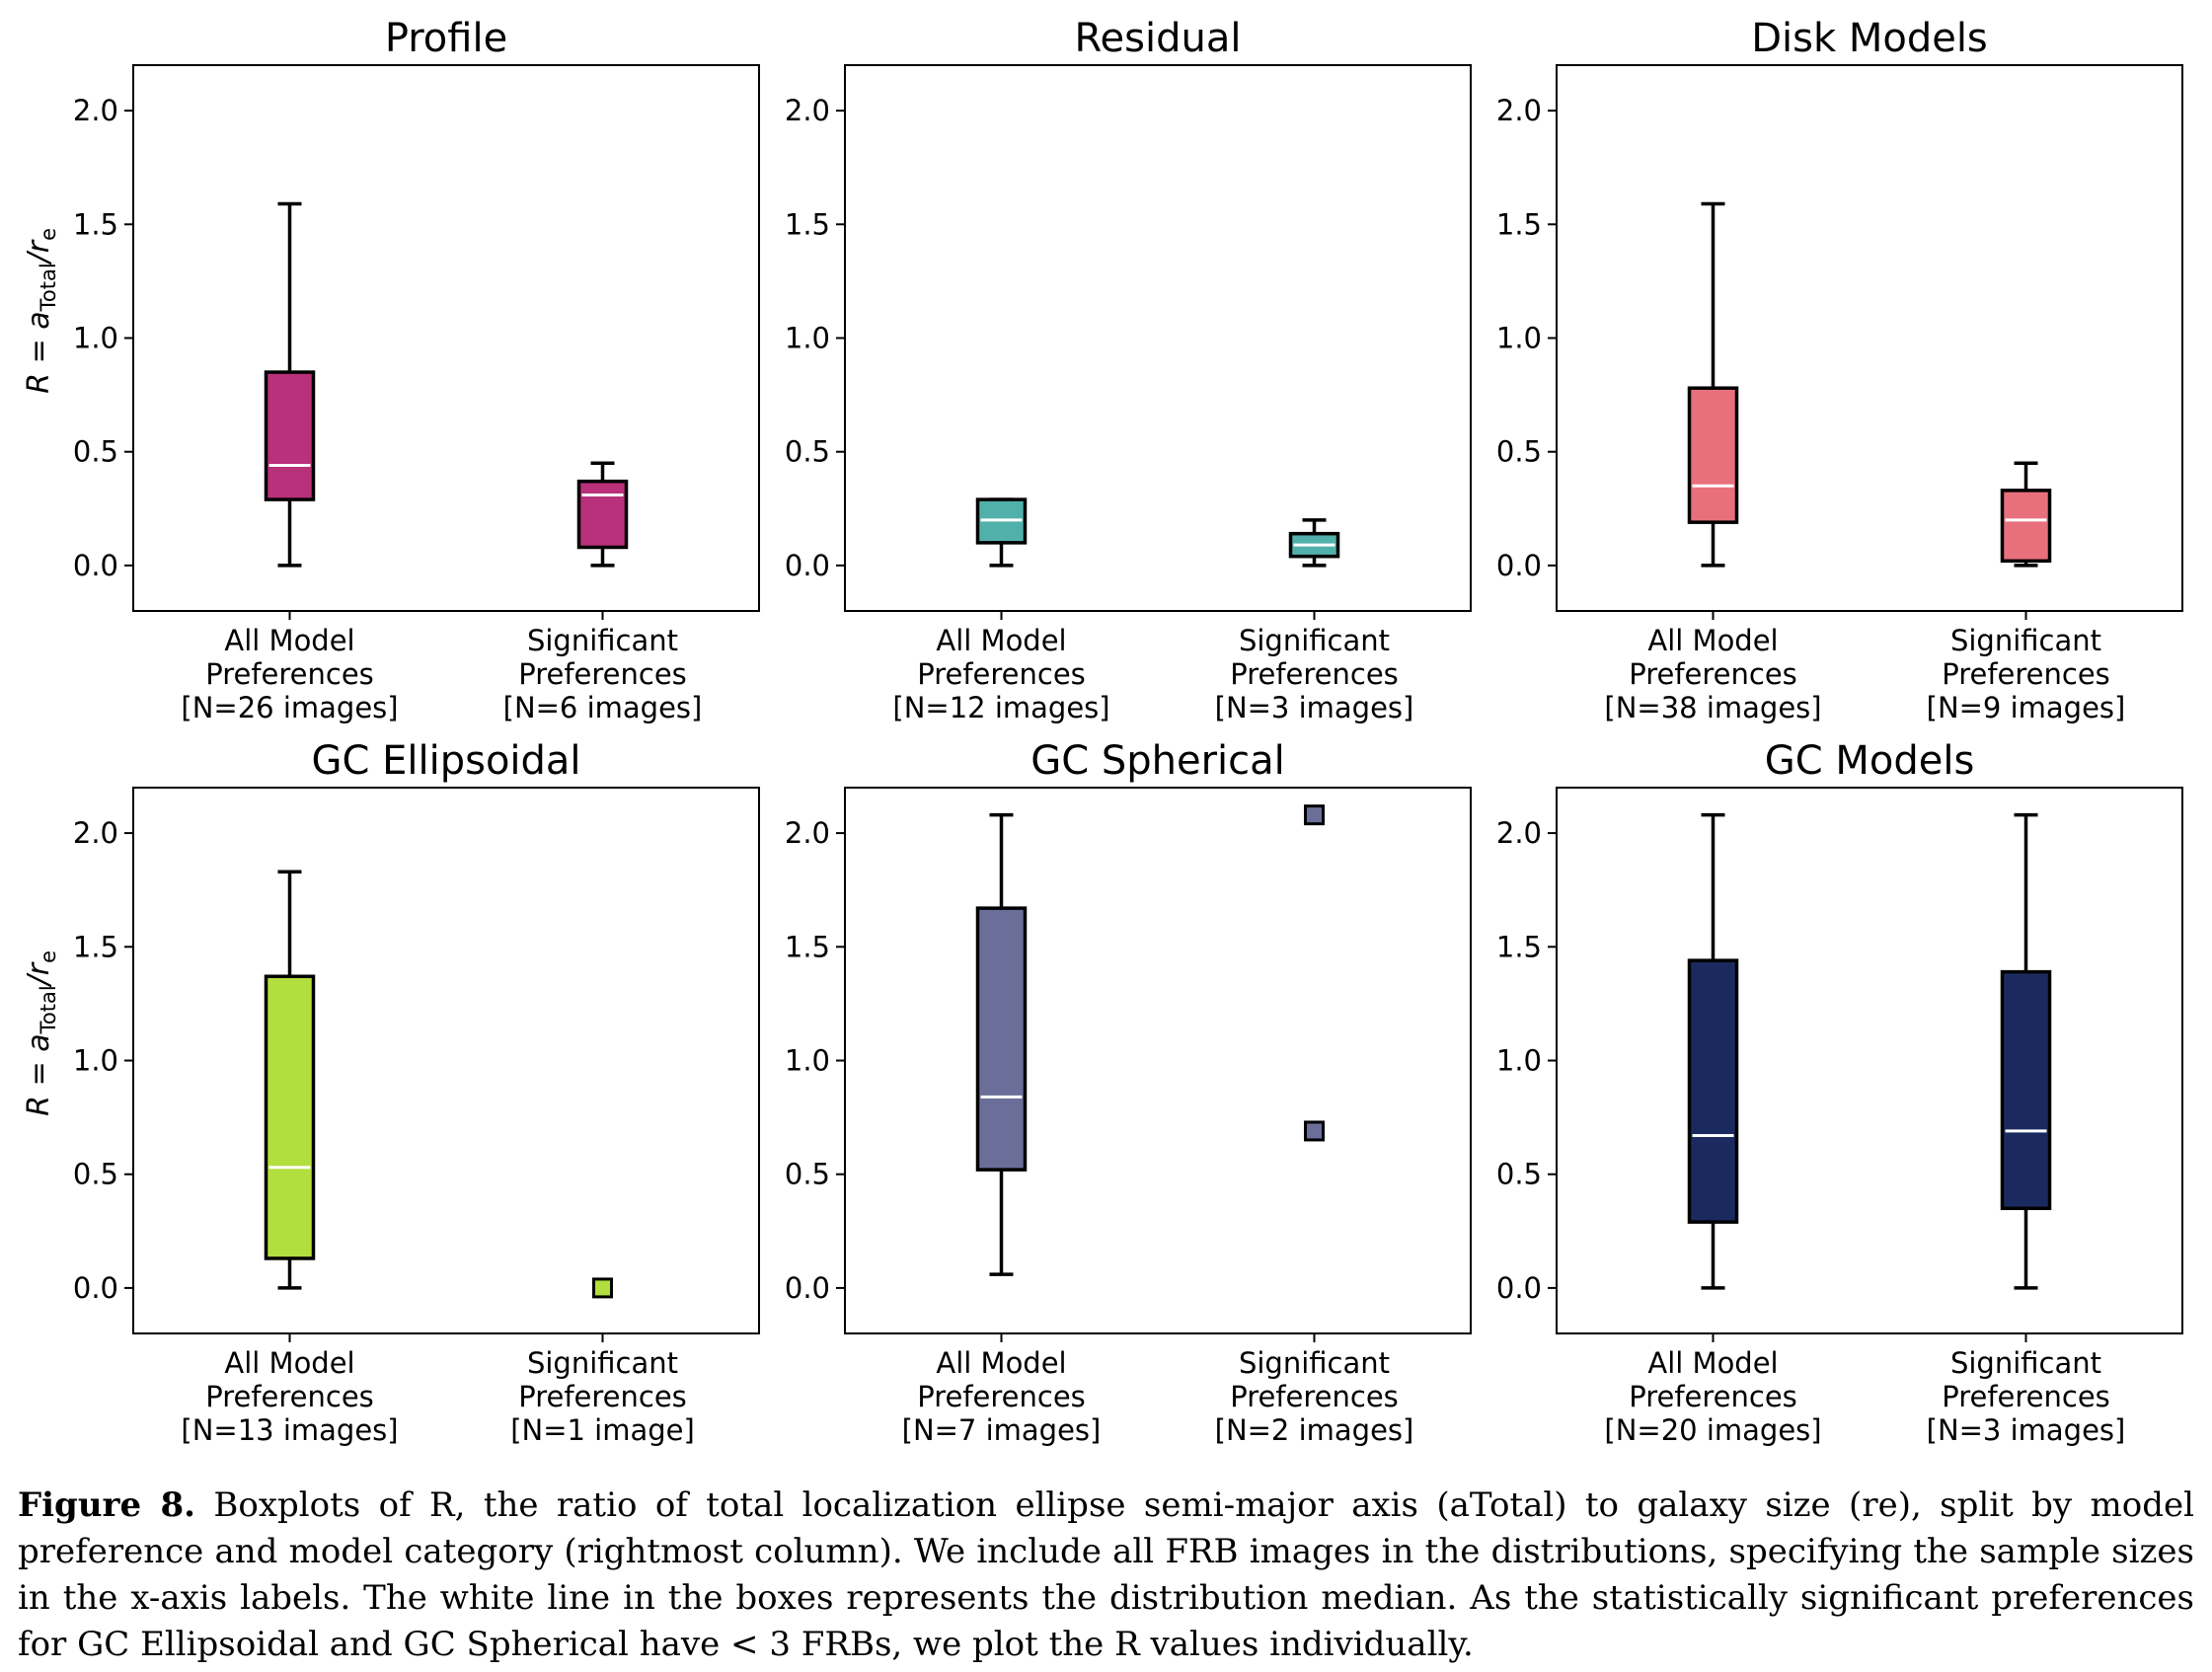 The image size is (2212, 1672). What do you see at coordinates (1870, 761) in the screenshot?
I see `subplot-title: GC Models` at bounding box center [1870, 761].